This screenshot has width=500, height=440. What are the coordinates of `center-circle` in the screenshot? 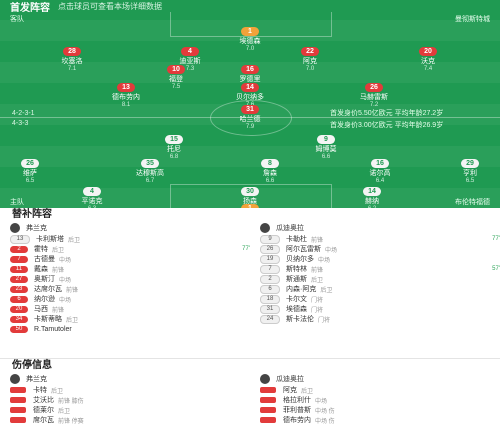 It's located at (251, 118).